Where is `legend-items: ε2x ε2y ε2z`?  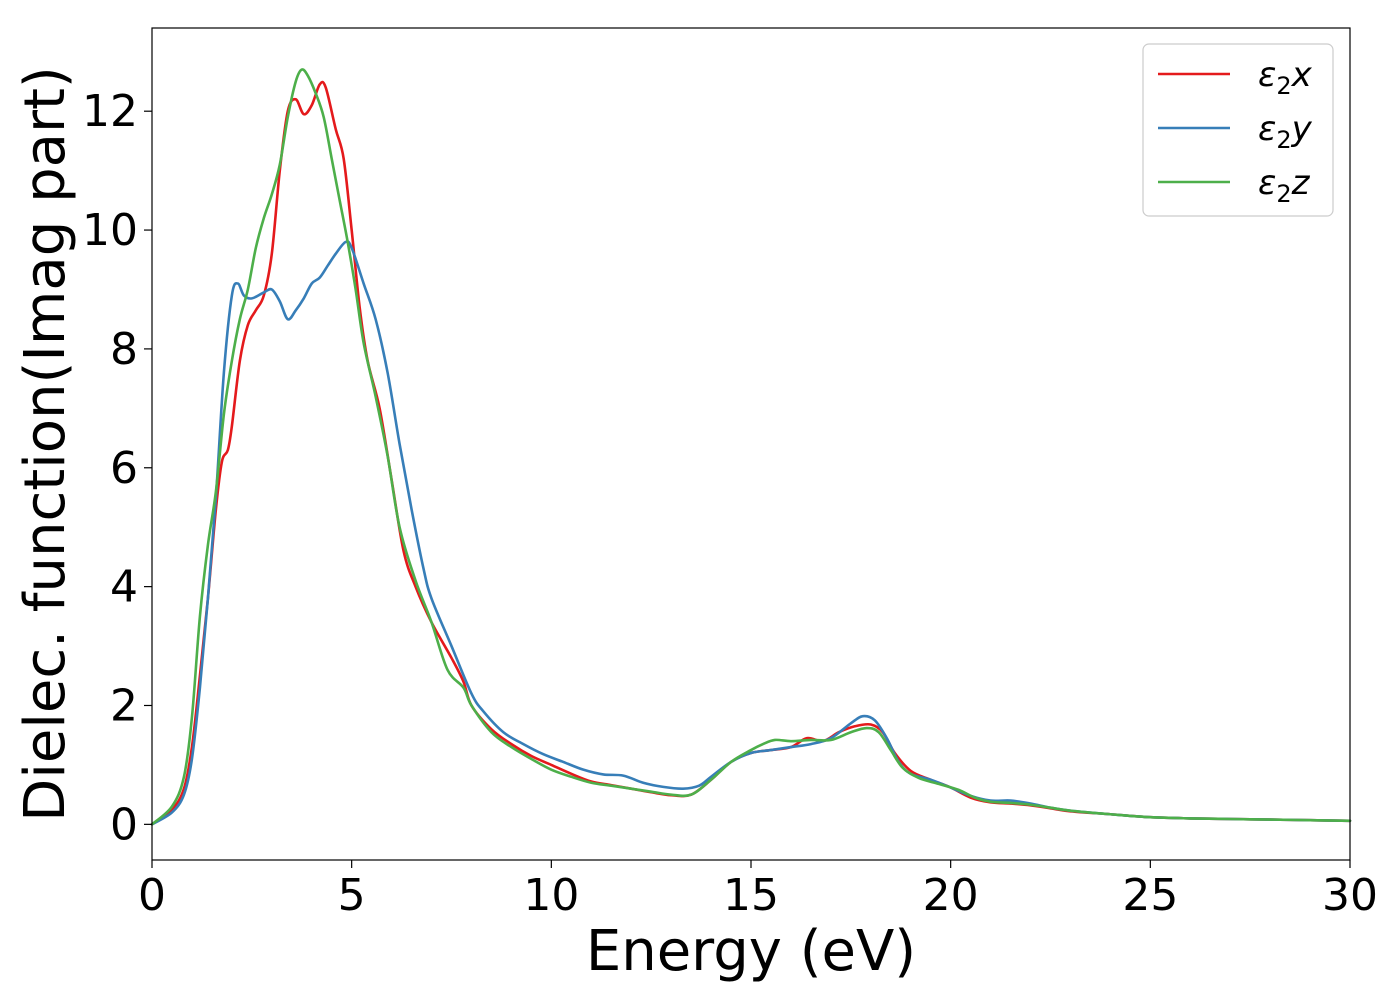
legend-items: ε2x ε2y ε2z is located at coordinates (1235, 131).